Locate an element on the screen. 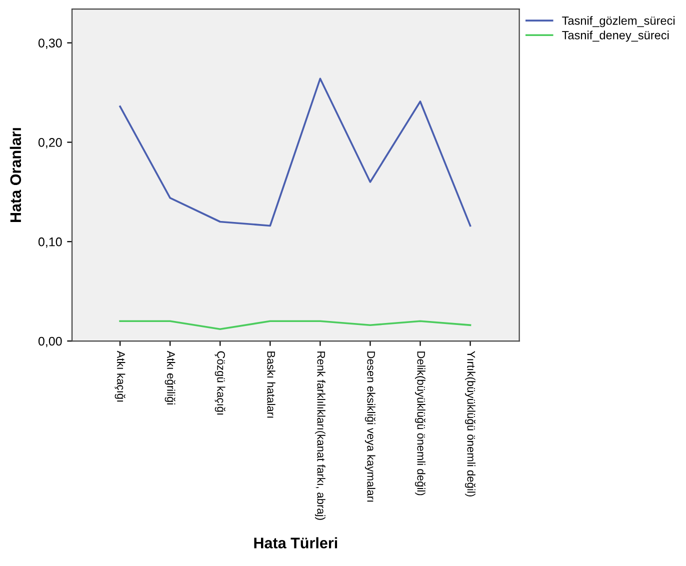  legend-label: Tasnif_gözlem_süreci is located at coordinates (618, 22).